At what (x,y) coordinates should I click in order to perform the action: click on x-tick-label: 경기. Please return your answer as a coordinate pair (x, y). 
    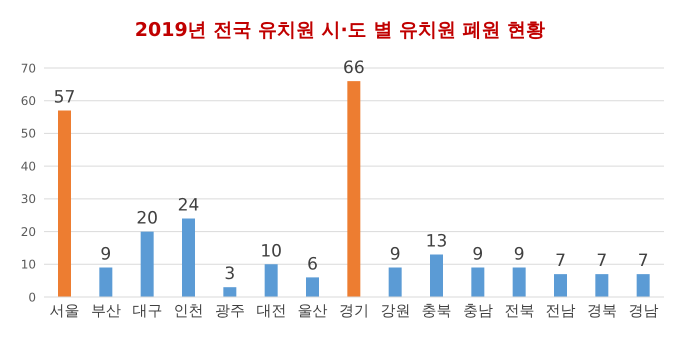
    Looking at the image, I should click on (354, 311).